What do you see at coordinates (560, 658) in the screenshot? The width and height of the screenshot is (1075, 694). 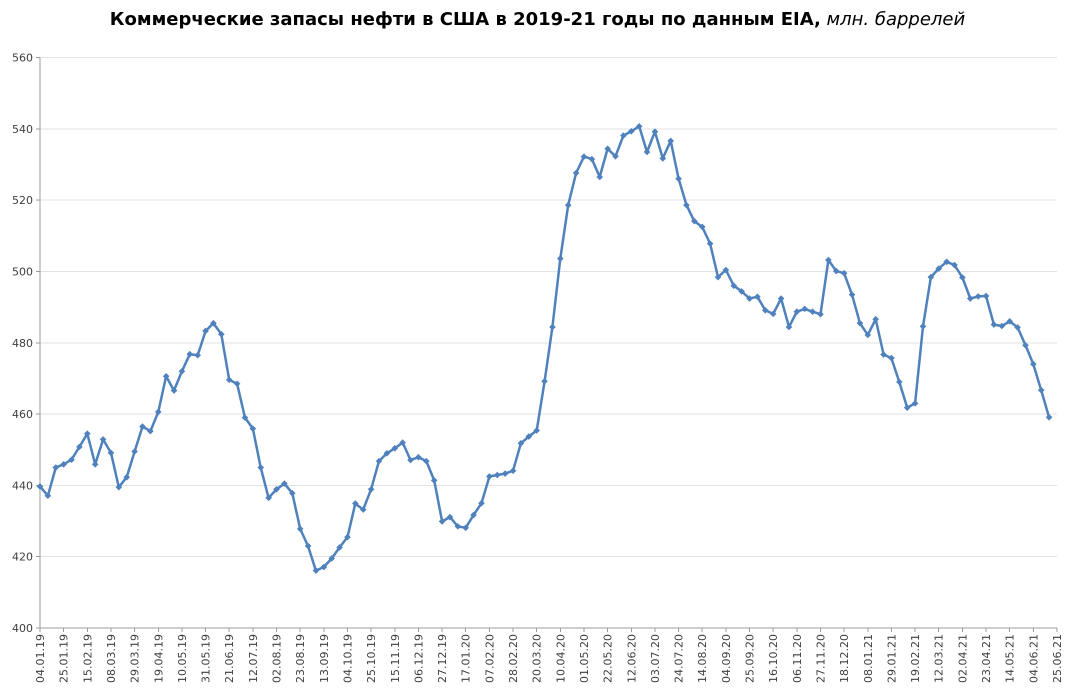 I see `x-axis-label: 10.04.20` at bounding box center [560, 658].